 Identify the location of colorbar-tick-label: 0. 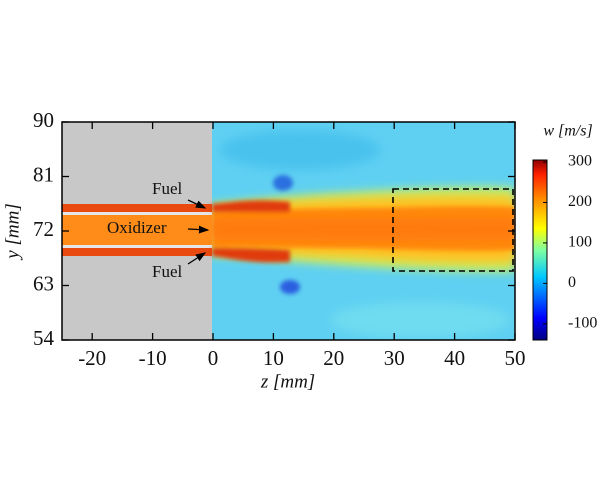
(572, 282).